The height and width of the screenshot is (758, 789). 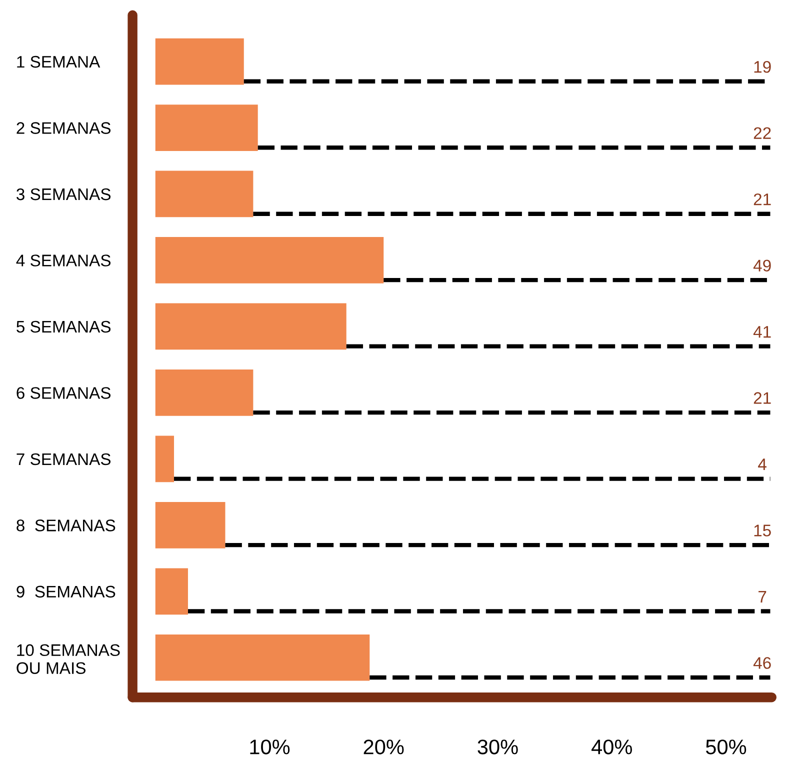 What do you see at coordinates (63, 194) in the screenshot?
I see `y-tick-label: 3 SEMANAS` at bounding box center [63, 194].